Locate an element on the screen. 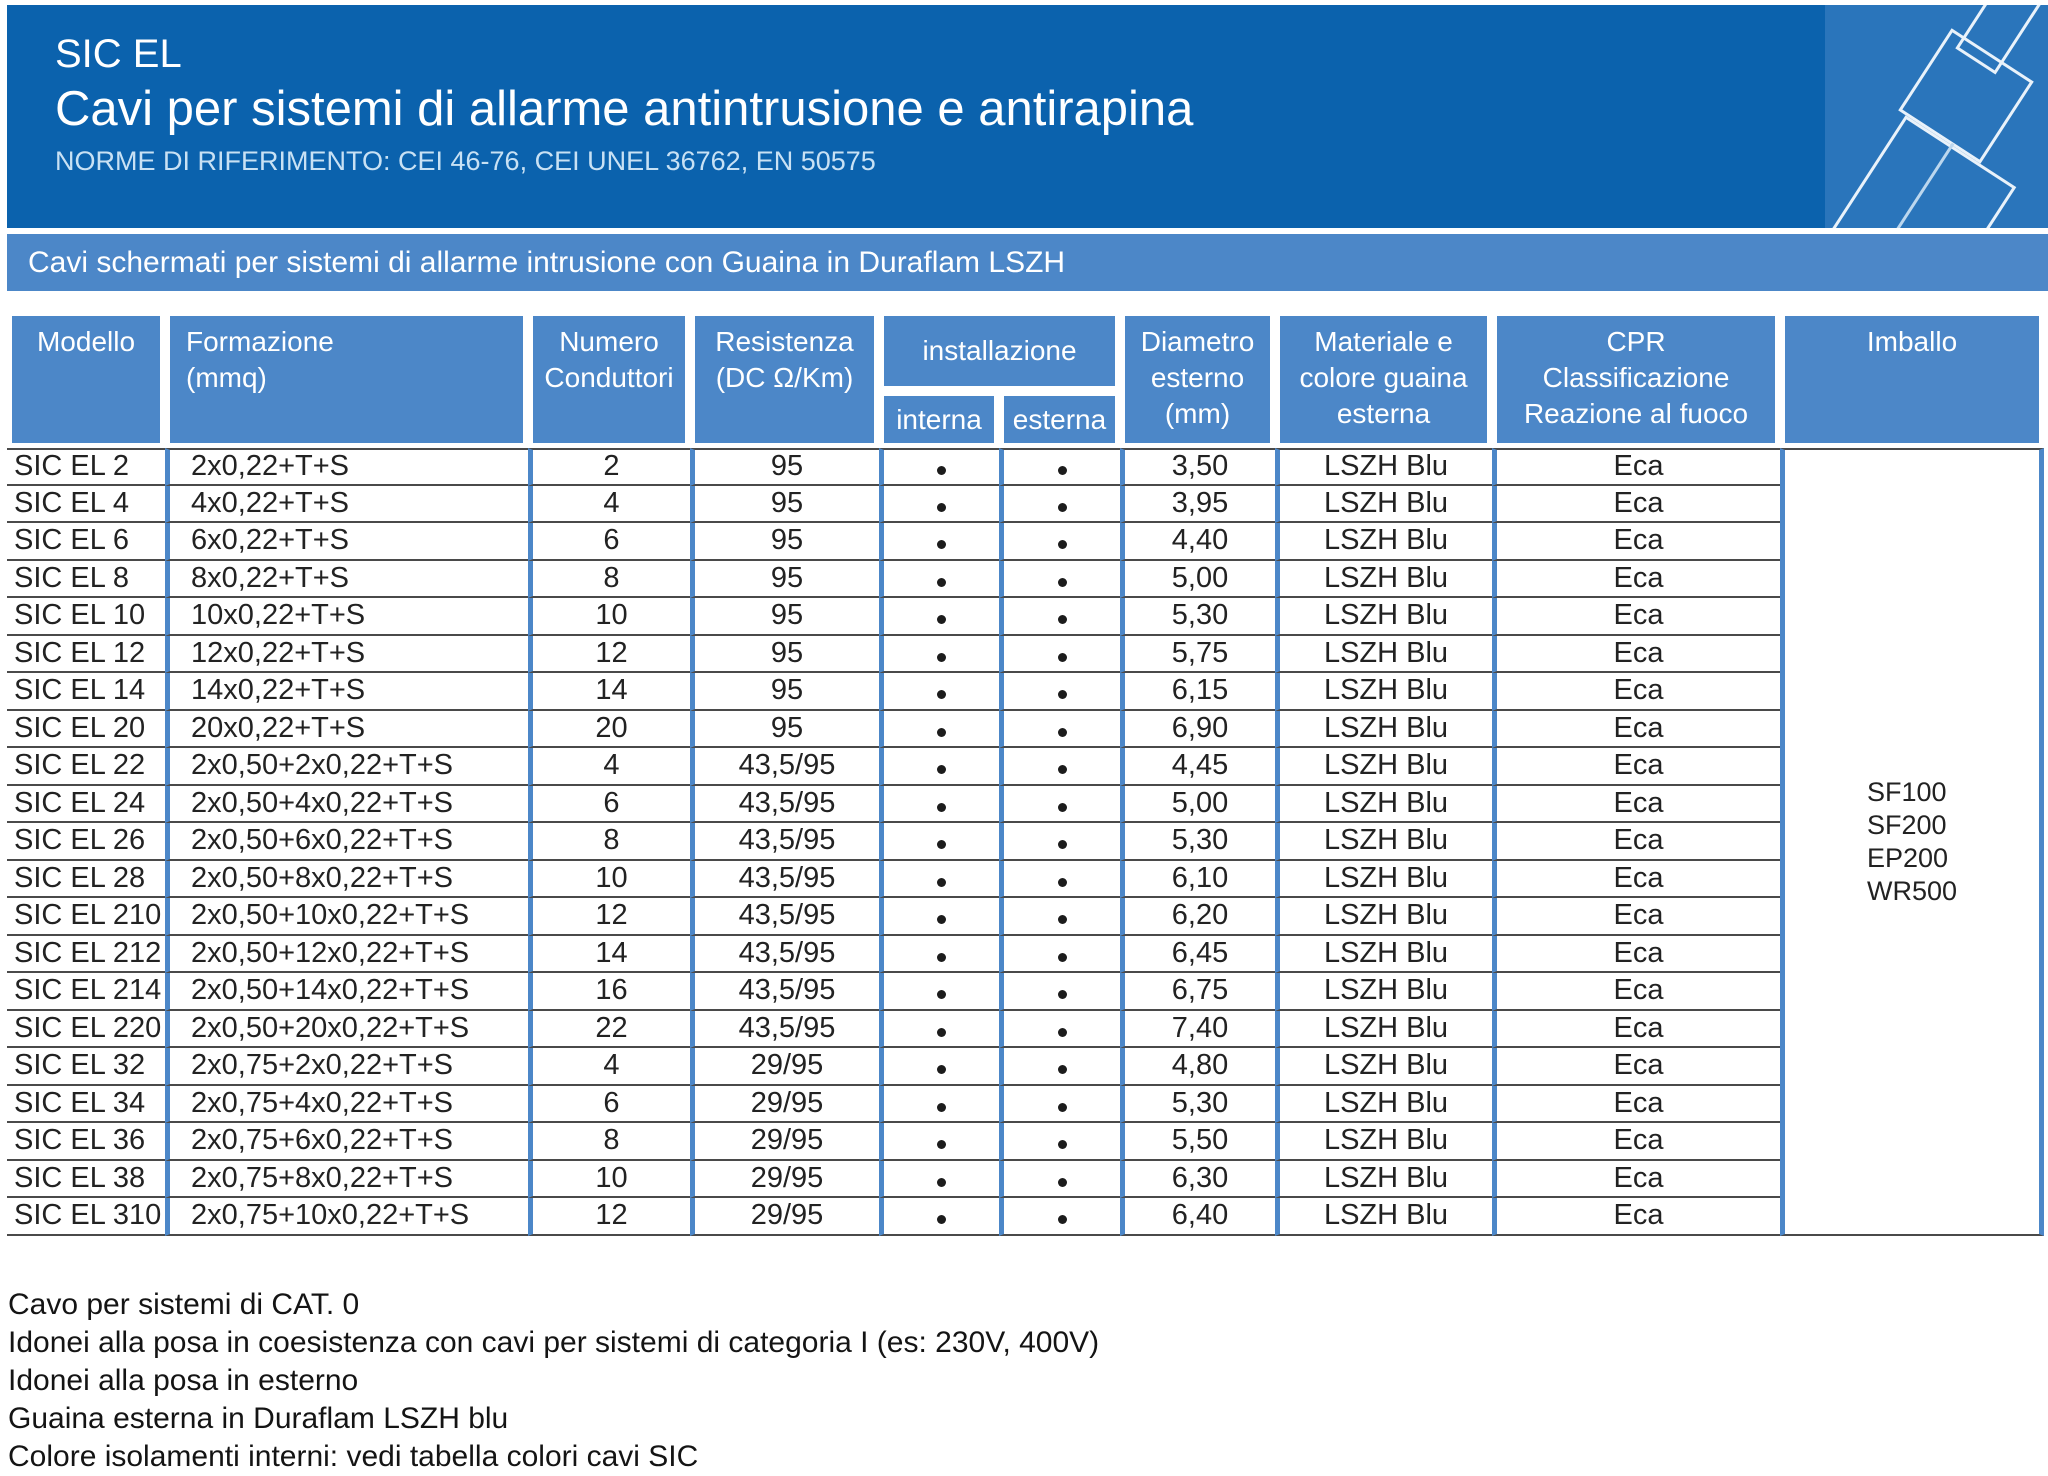  model-cell: SIC EL 22 is located at coordinates (86, 767).